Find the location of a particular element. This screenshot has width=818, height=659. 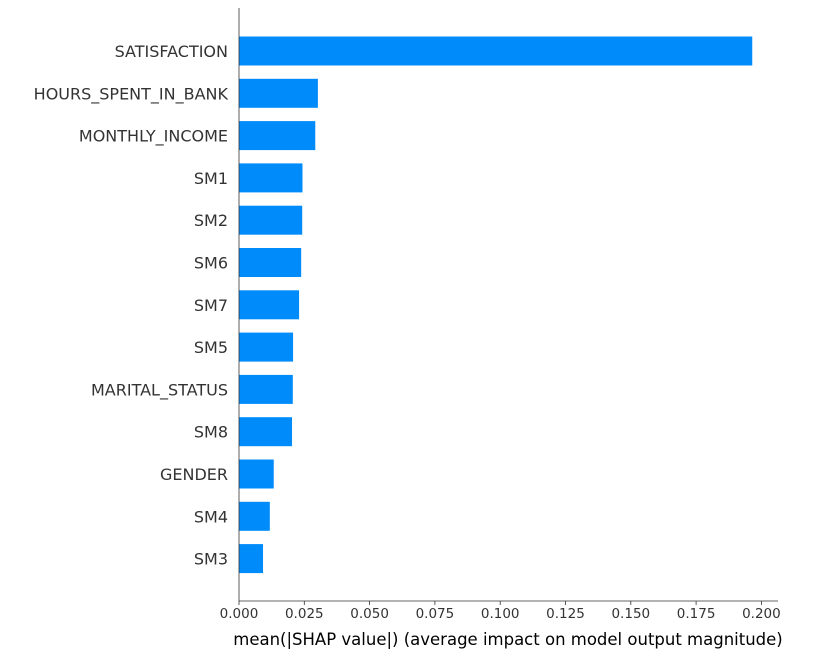

bar-sm3 is located at coordinates (251, 559).